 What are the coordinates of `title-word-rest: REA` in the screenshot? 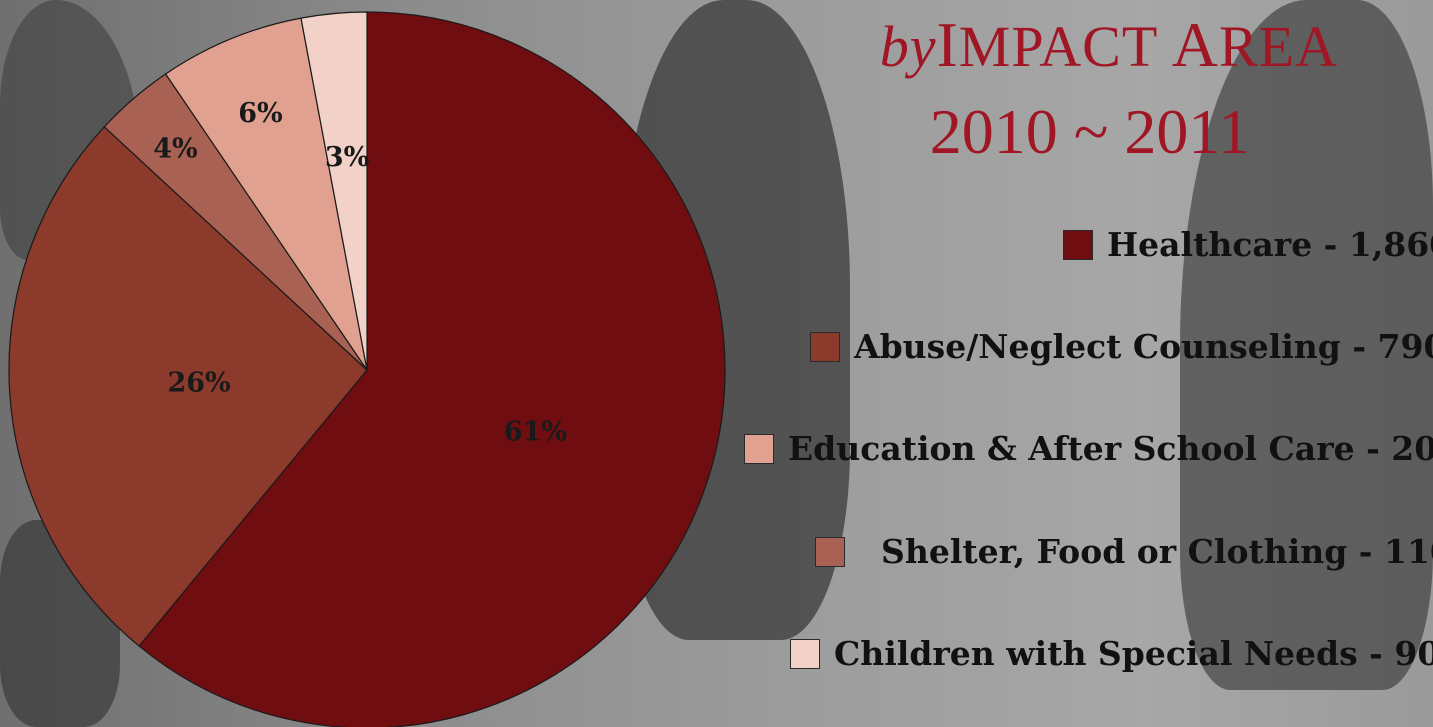 It's located at (1278, 46).